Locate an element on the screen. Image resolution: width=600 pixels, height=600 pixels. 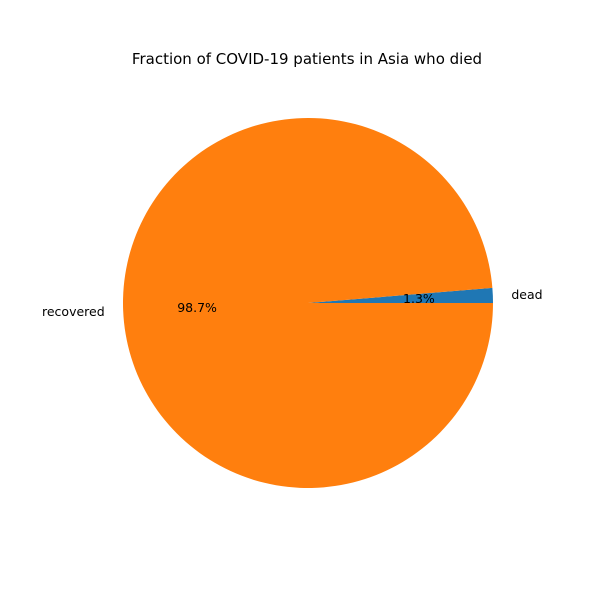
pie-percent-recovered: 98.7% is located at coordinates (197, 307).